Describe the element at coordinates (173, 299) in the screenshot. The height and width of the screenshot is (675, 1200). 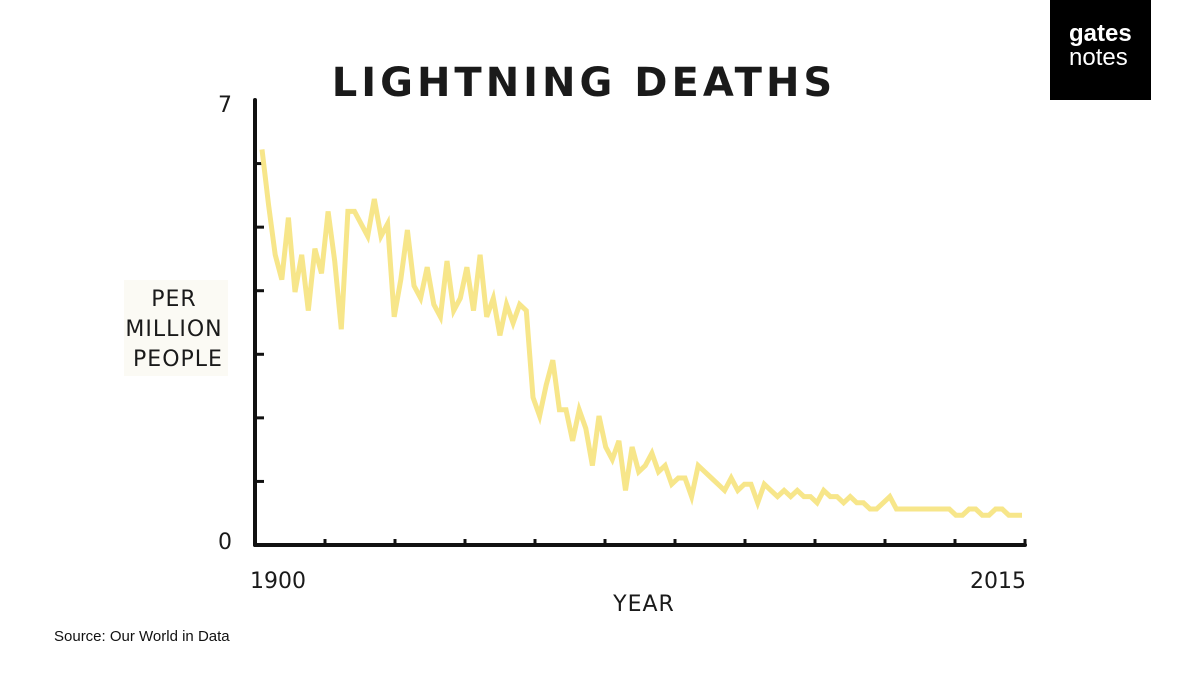
I see `y-axis-title-line-1: PER` at that location.